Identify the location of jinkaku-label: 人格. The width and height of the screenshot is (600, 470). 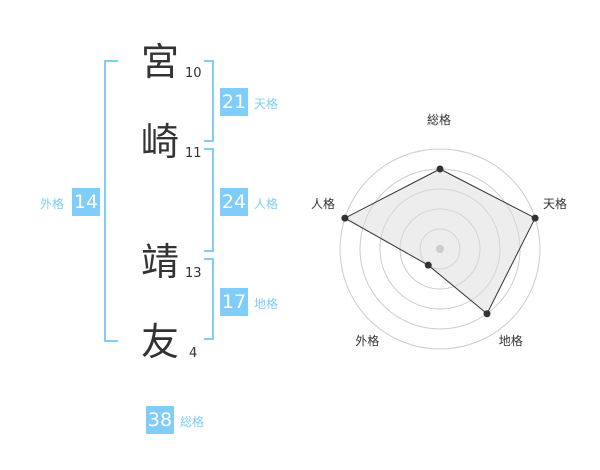
(266, 204).